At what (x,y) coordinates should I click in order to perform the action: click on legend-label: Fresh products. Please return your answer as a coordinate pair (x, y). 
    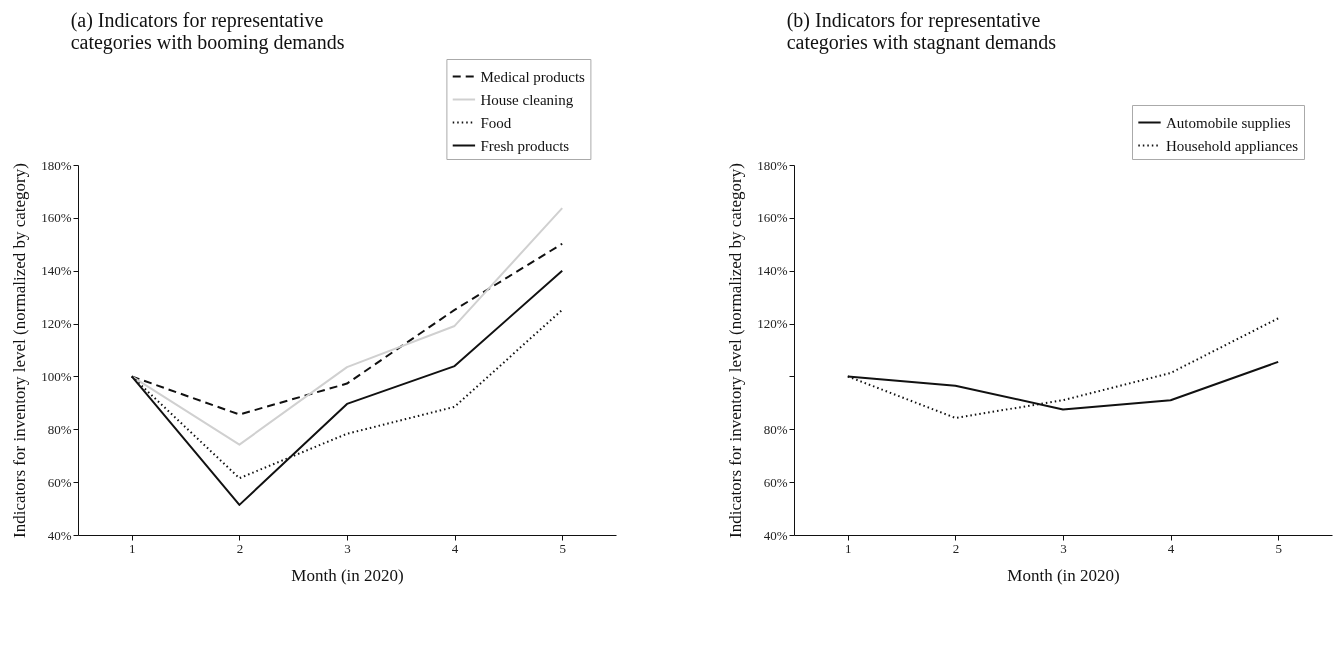
    Looking at the image, I should click on (525, 145).